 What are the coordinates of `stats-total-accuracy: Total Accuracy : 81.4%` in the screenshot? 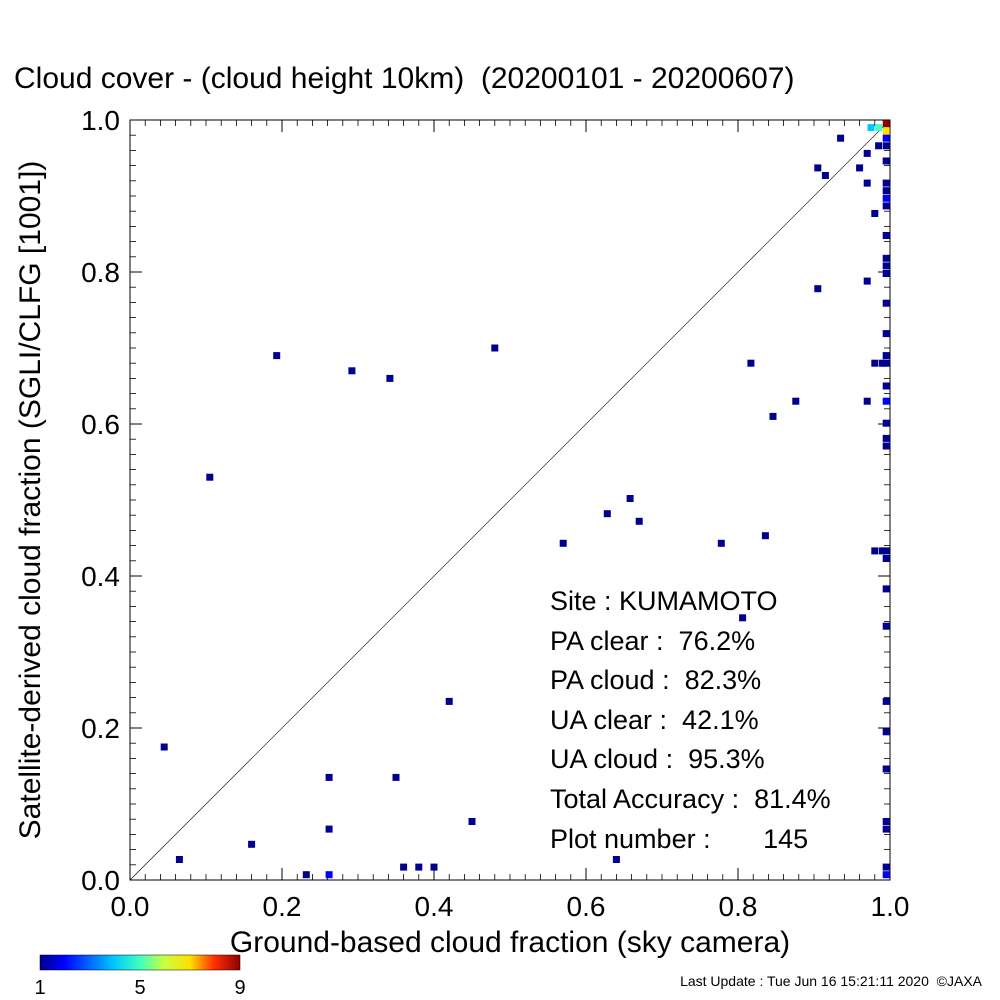 It's located at (690, 799).